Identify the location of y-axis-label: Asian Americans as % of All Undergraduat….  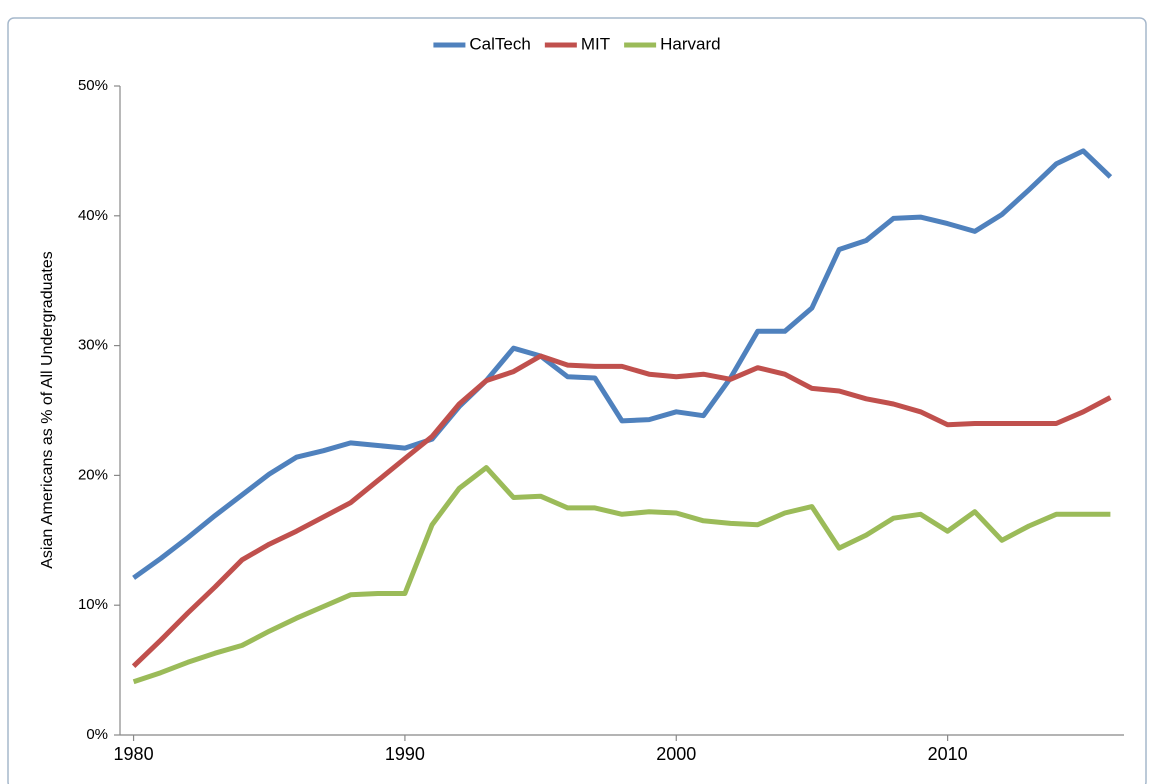
(47, 410).